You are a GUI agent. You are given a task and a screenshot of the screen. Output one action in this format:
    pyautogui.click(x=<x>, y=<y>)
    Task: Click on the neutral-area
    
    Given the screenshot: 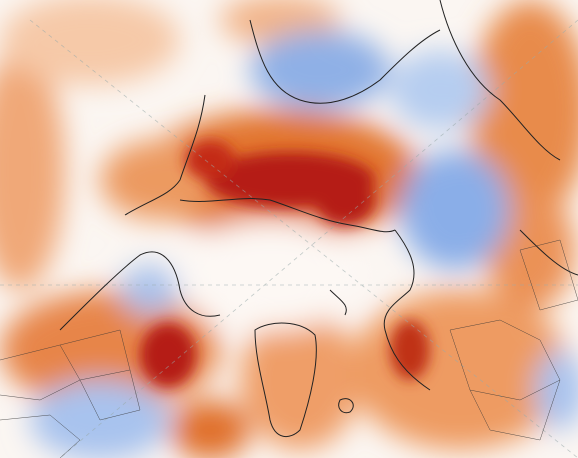 What is the action you would take?
    pyautogui.click(x=270, y=275)
    